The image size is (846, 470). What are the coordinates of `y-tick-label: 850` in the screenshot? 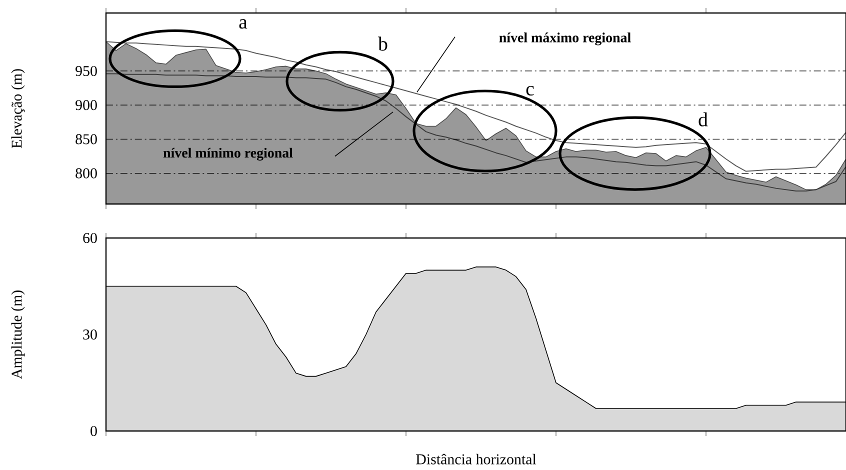 It's located at (86, 139).